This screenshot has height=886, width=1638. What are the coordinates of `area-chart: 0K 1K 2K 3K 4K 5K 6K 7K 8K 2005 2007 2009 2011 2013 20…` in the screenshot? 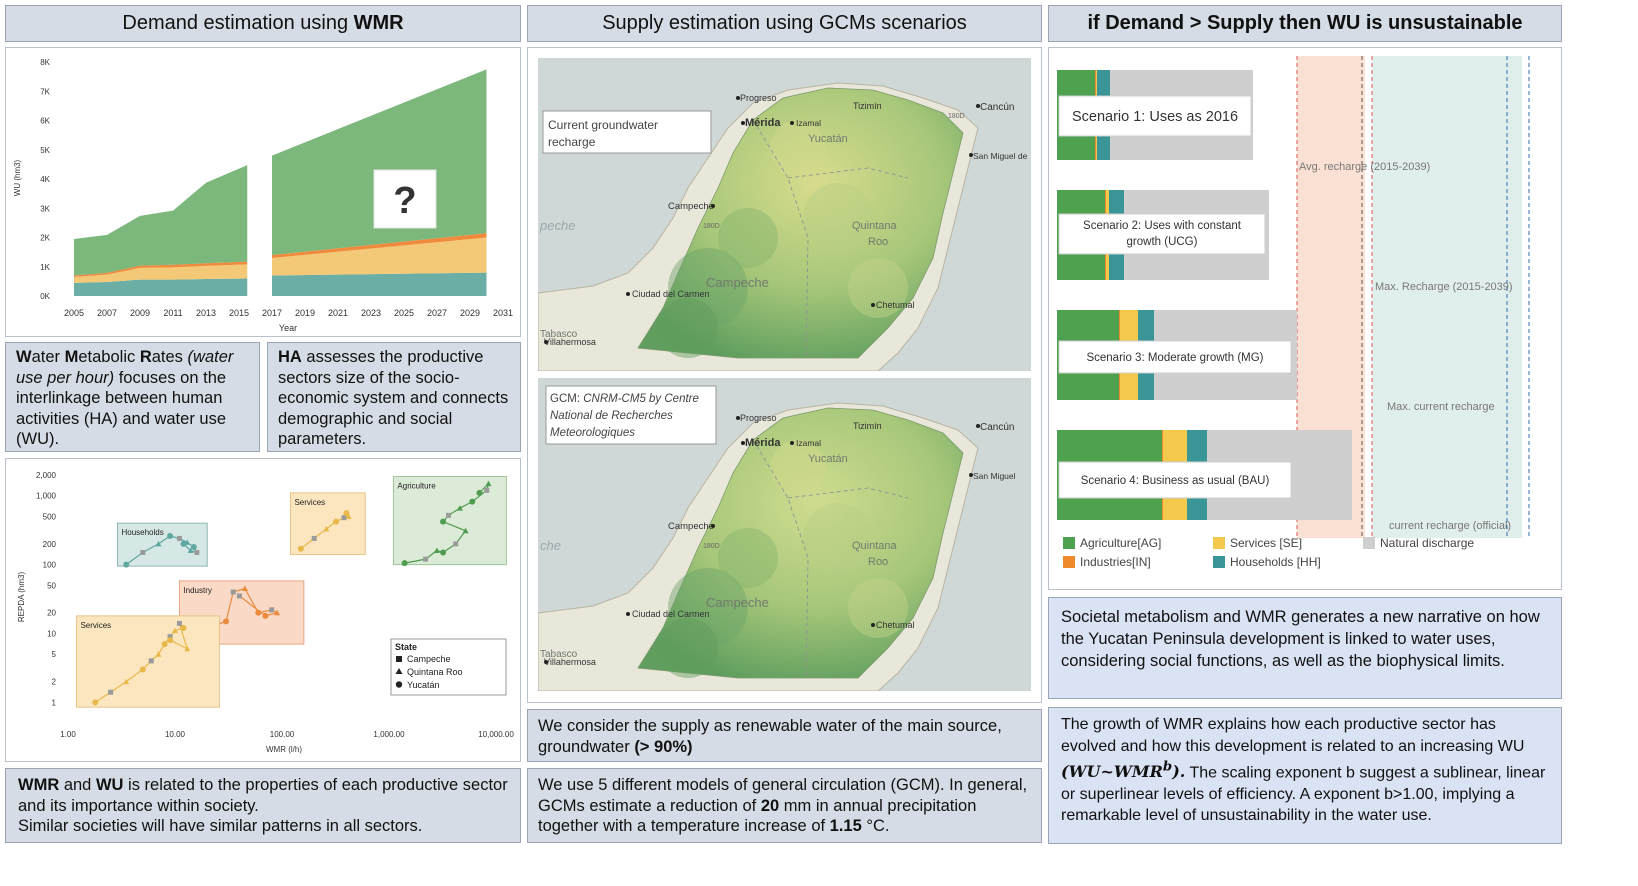 It's located at (263, 195).